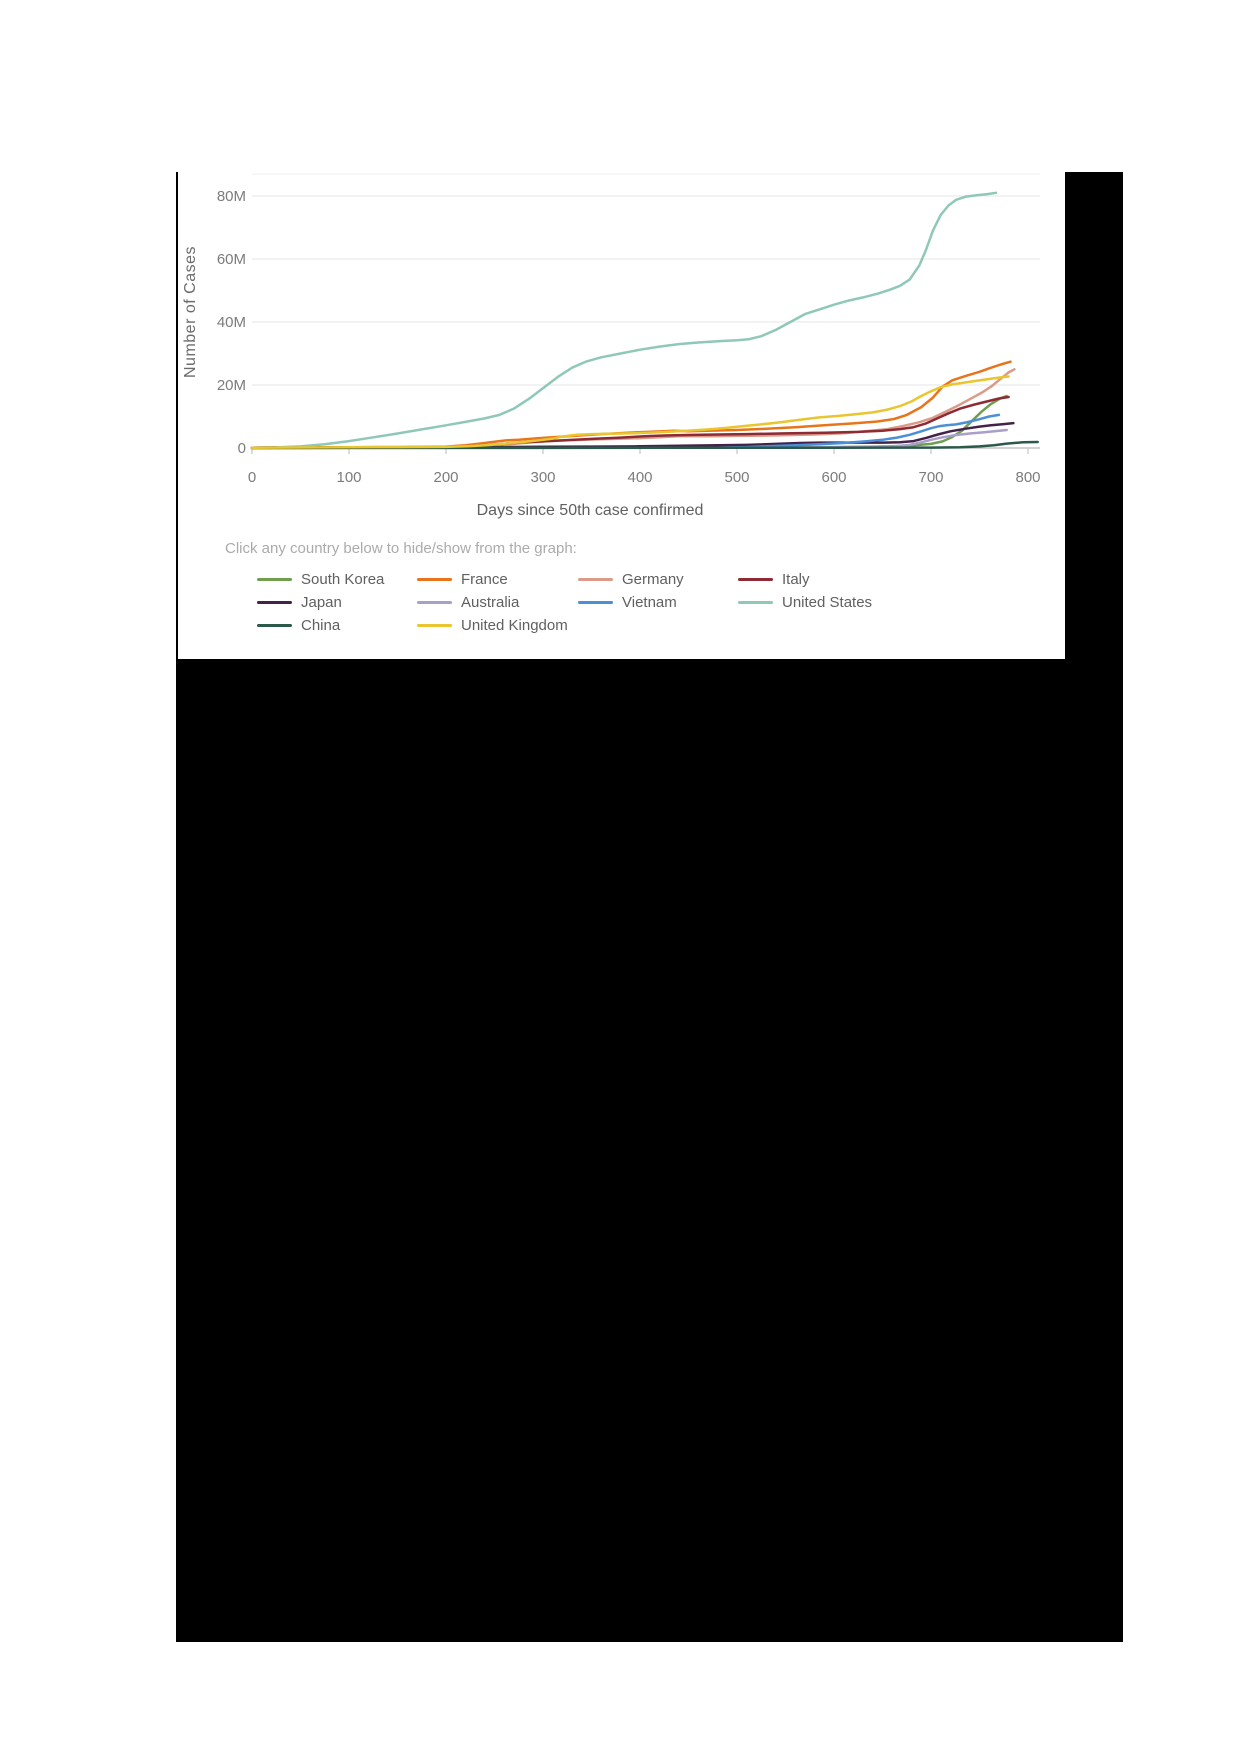  I want to click on legend-item-china: China, so click(337, 625).